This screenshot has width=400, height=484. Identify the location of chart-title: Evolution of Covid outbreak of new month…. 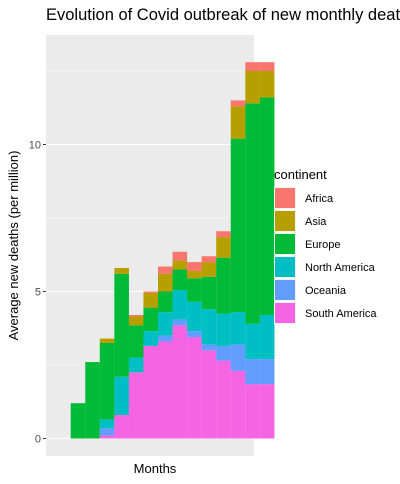
(223, 15).